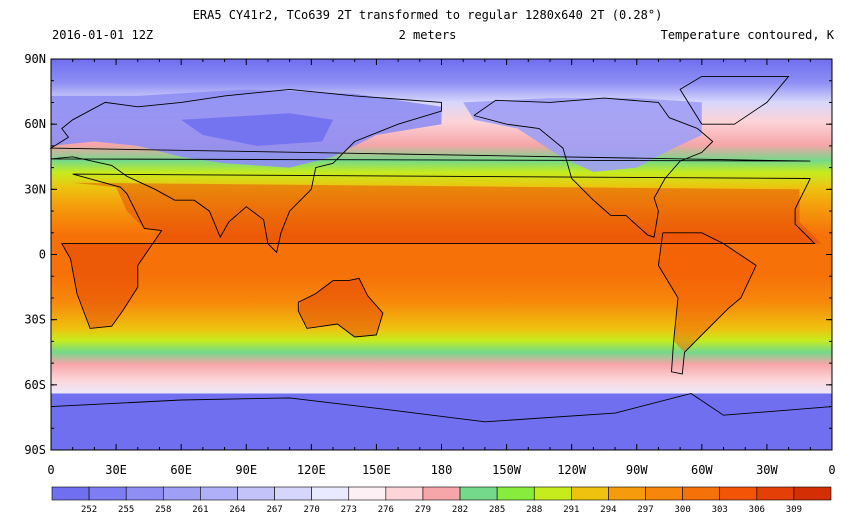 The image size is (855, 518). Describe the element at coordinates (35, 450) in the screenshot. I see `lat-tick-label: 90S` at that location.